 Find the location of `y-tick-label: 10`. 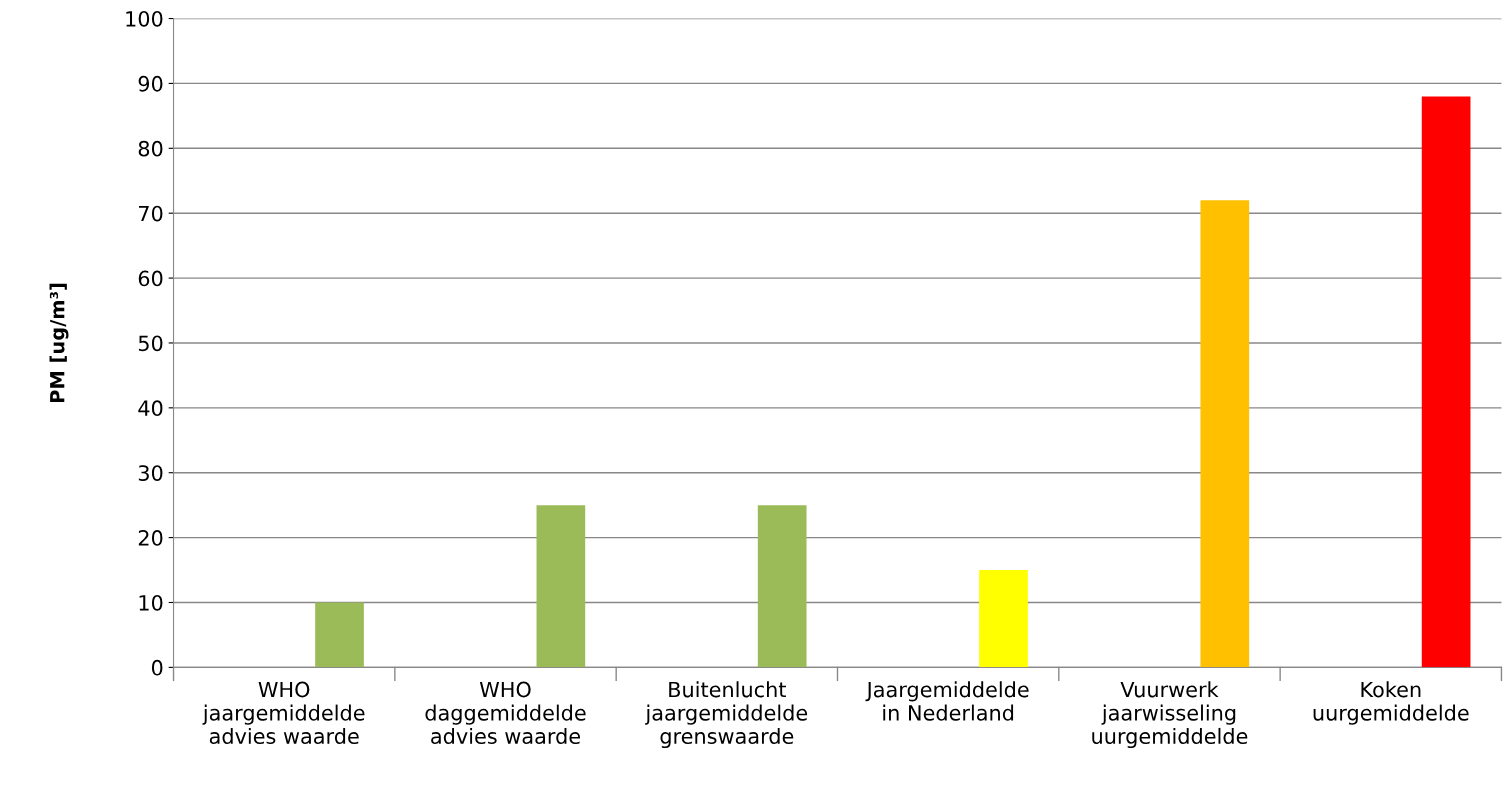

y-tick-label: 10 is located at coordinates (151, 602).